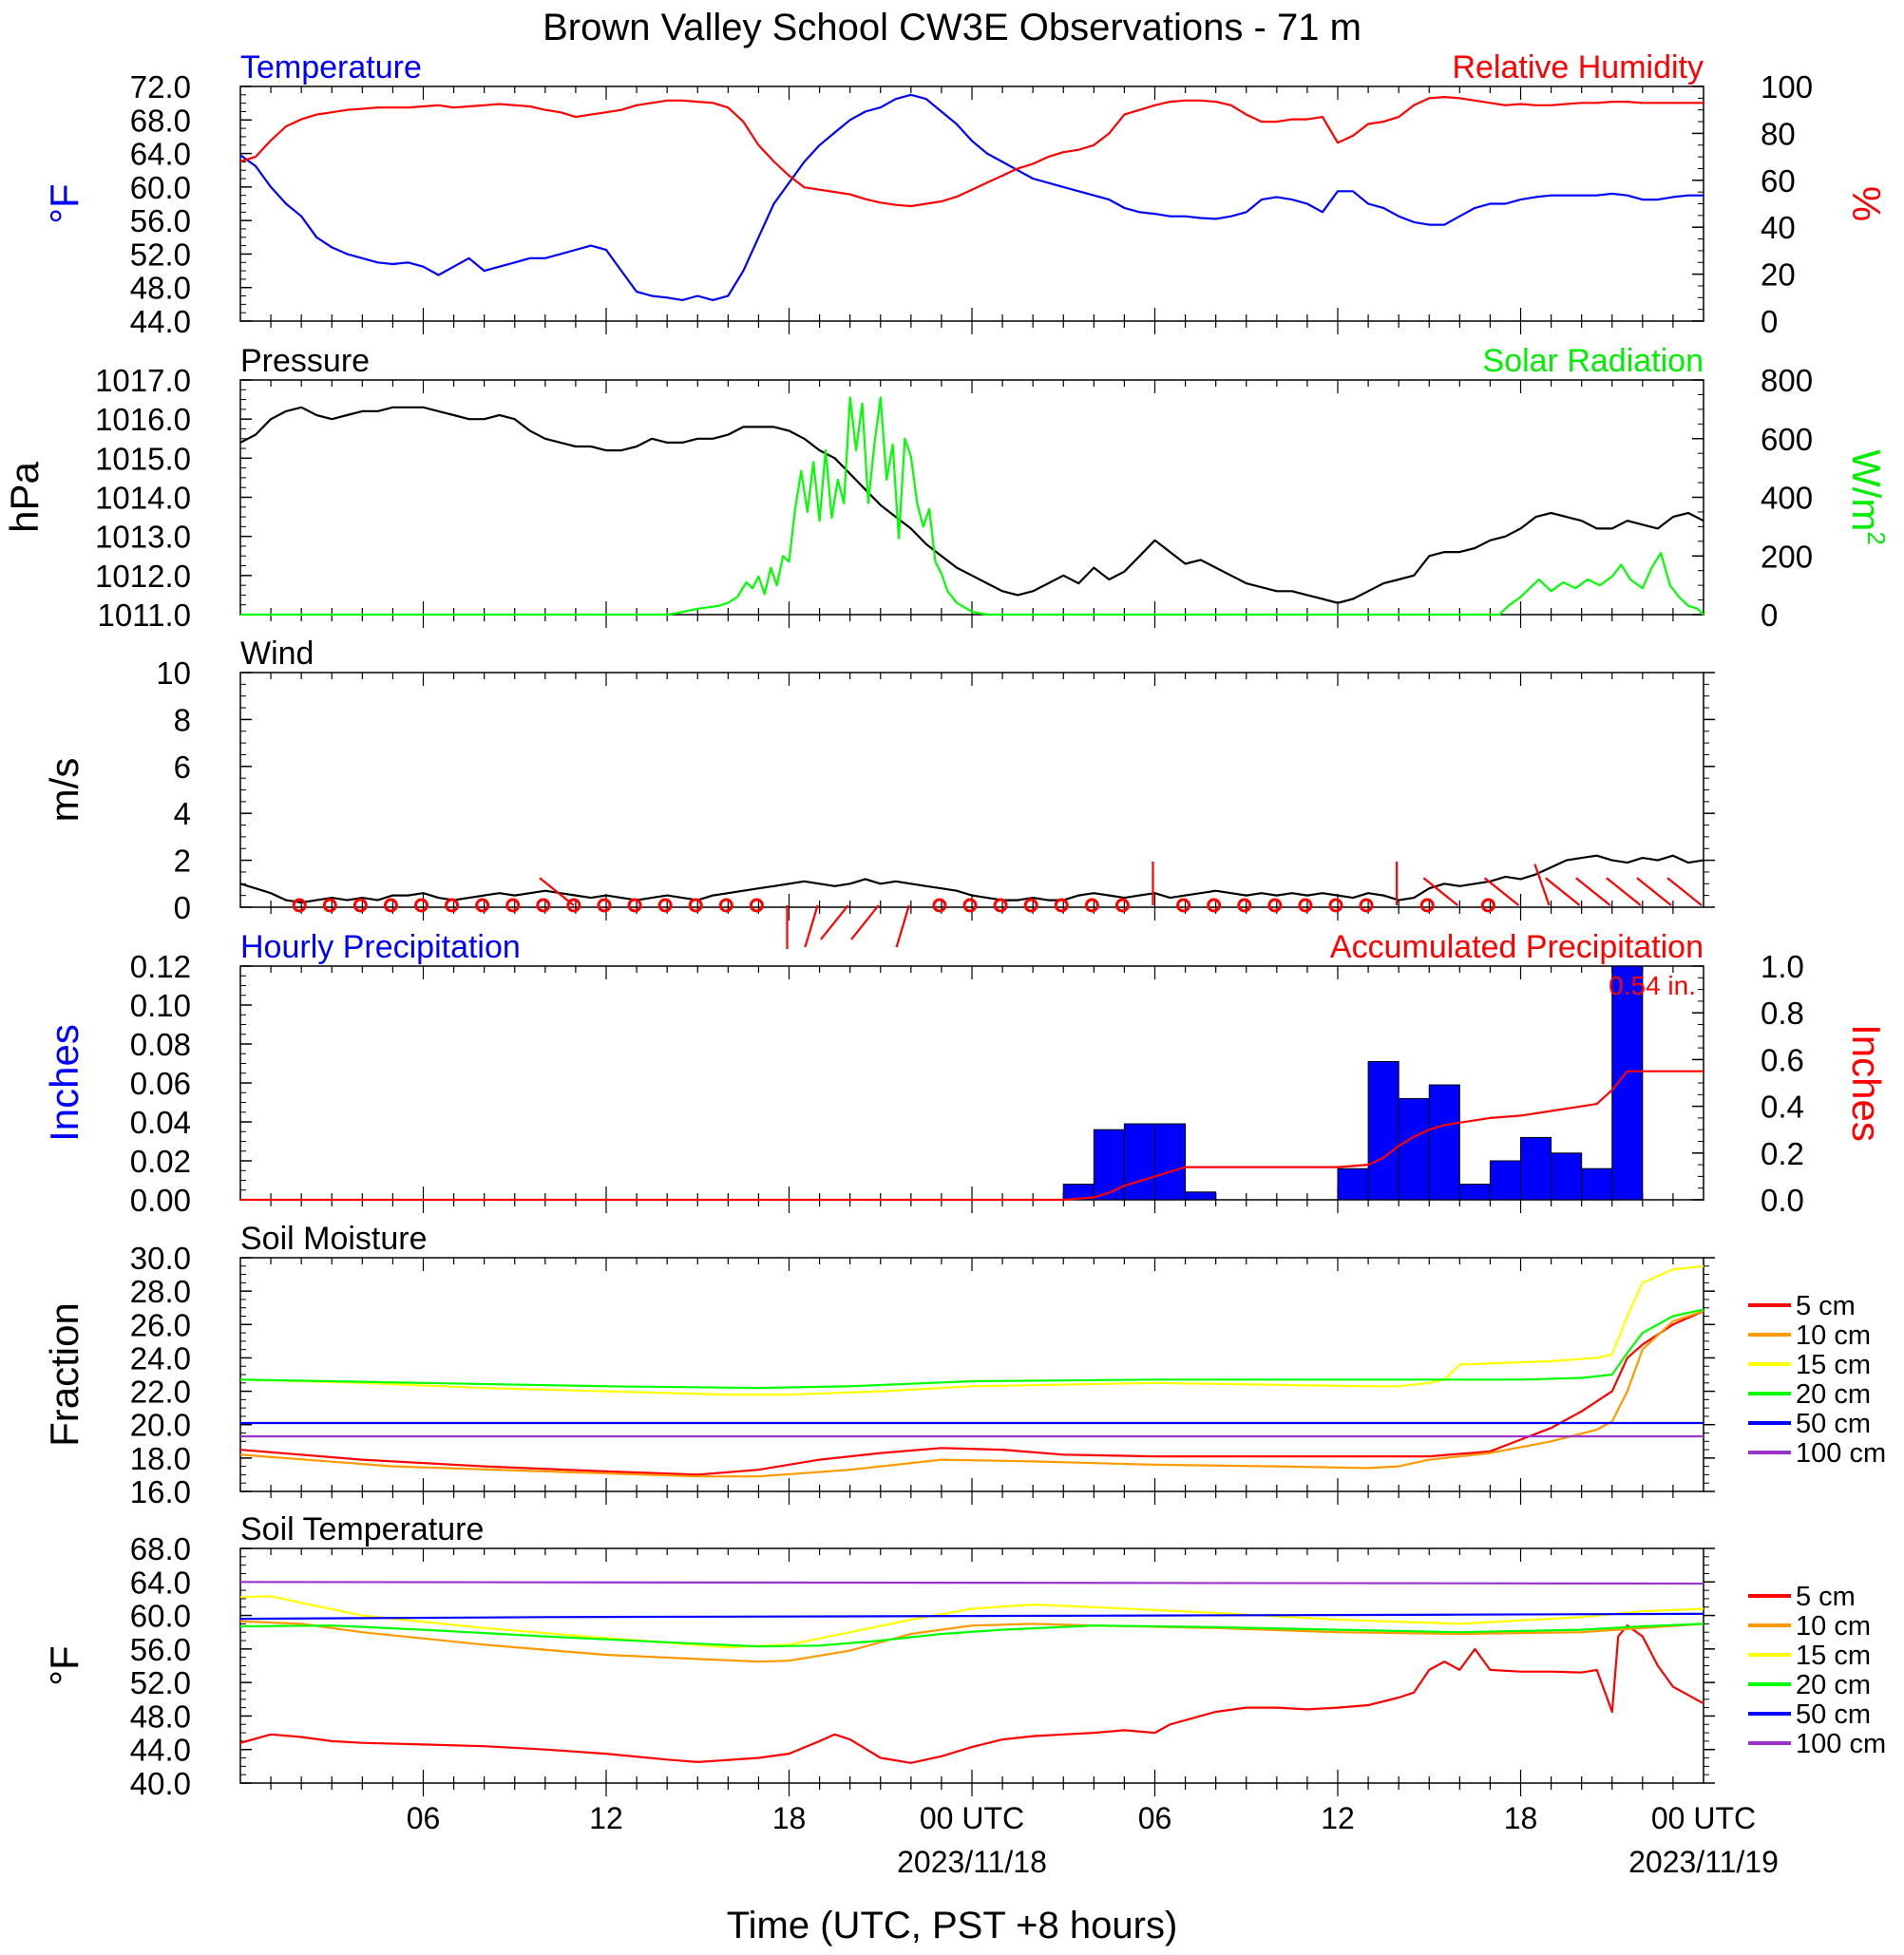 This screenshot has height=1955, width=1904. Describe the element at coordinates (161, 1392) in the screenshot. I see `left-tick-label: 22.0` at that location.